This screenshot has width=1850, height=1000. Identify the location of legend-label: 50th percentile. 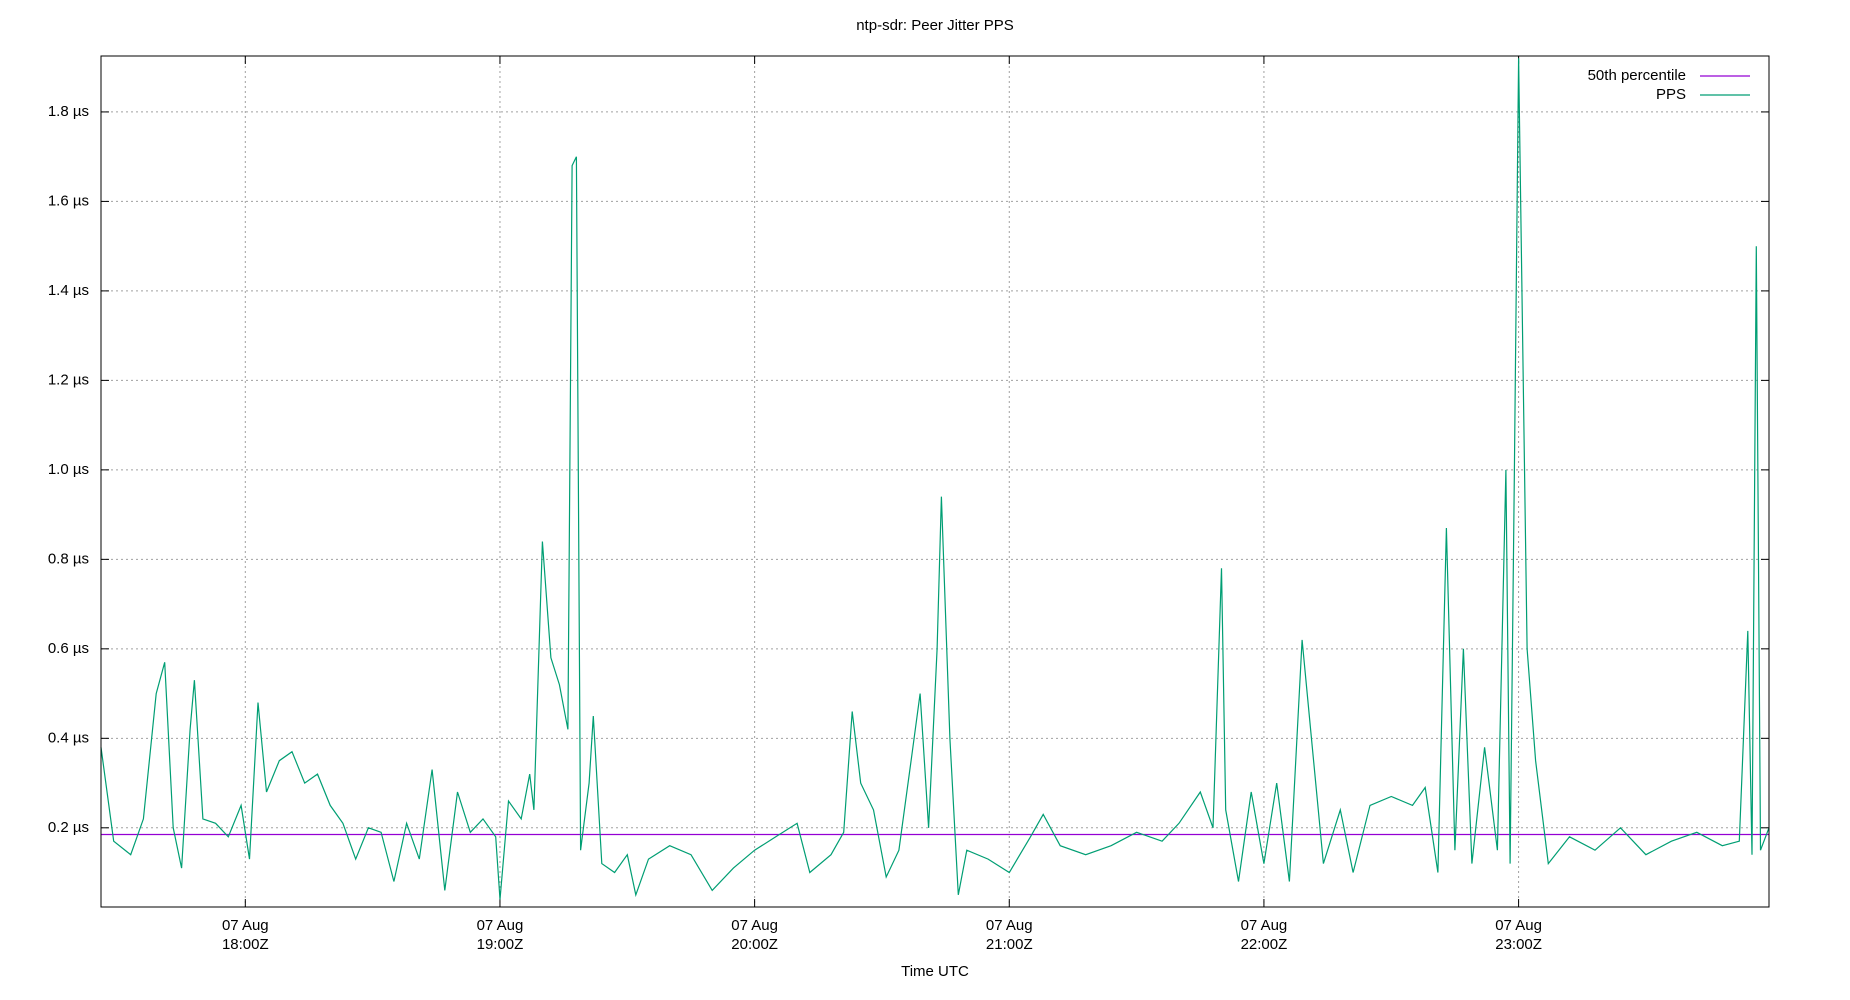
(1637, 75).